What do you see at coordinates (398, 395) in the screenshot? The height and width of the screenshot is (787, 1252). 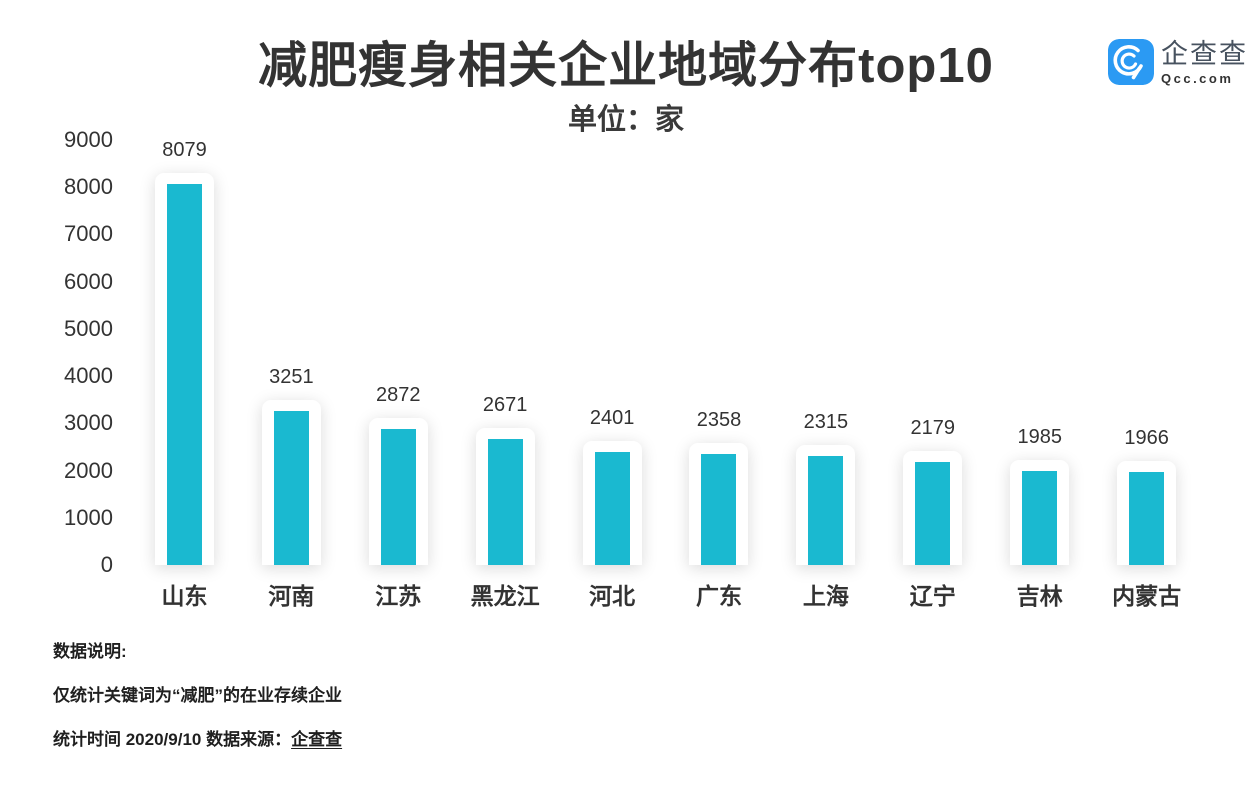 I see `bar-value-label: 2872` at bounding box center [398, 395].